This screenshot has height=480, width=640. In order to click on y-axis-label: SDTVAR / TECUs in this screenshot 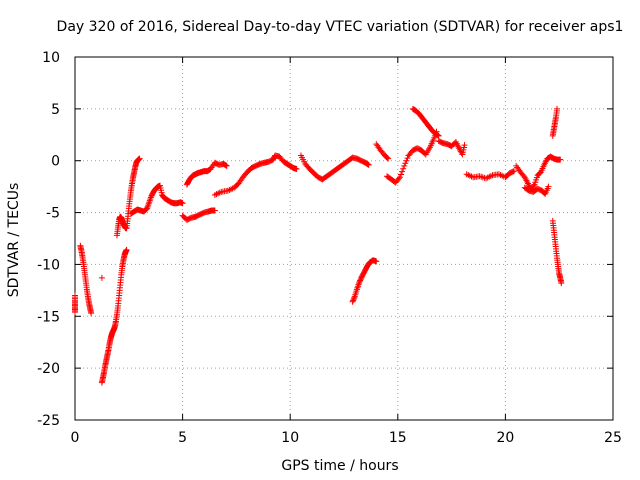, I will do `click(14, 240)`.